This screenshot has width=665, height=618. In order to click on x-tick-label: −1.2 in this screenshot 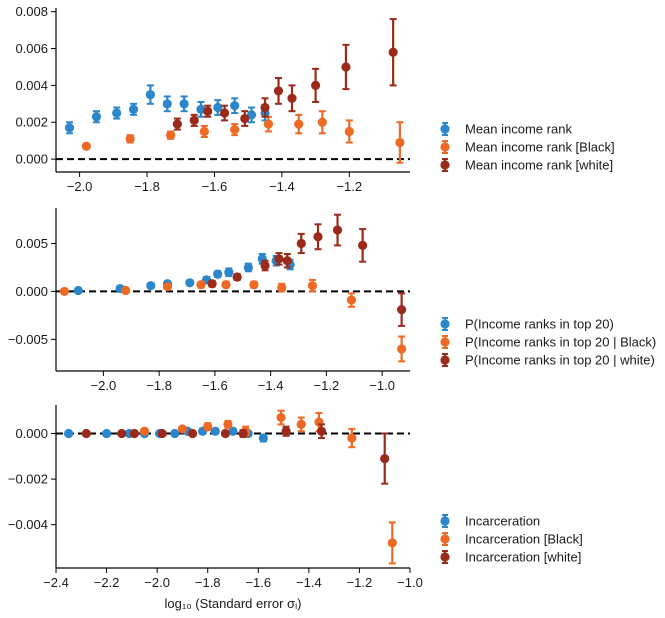, I will do `click(349, 186)`.